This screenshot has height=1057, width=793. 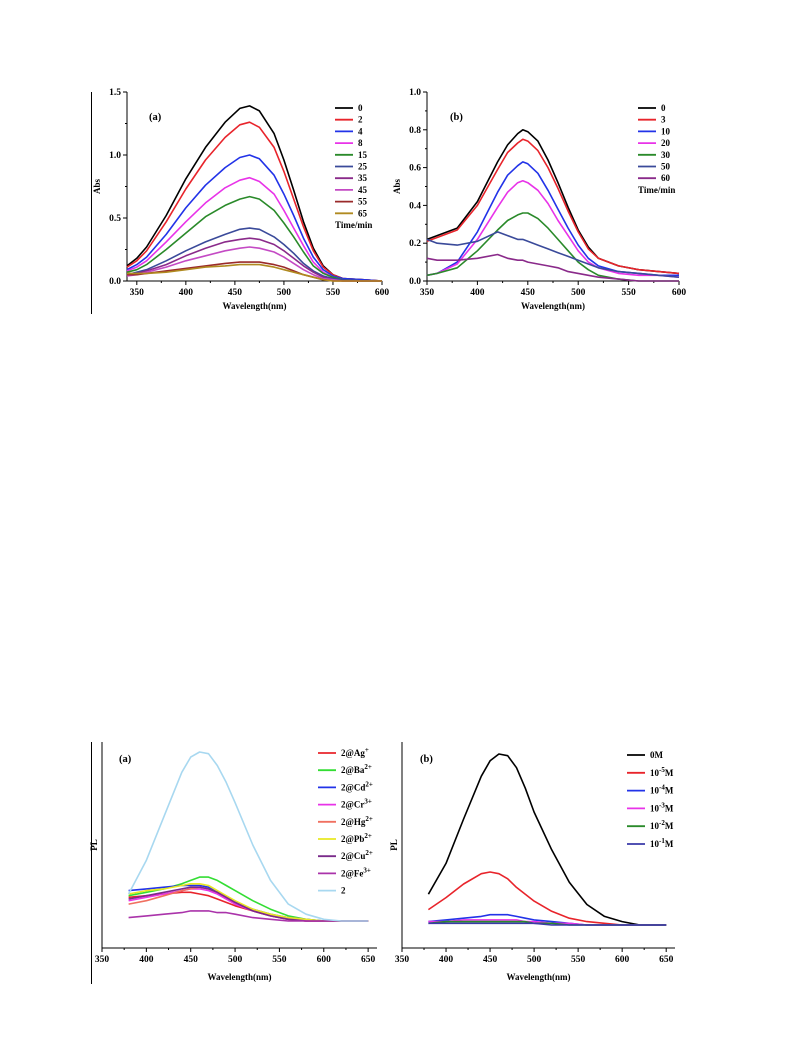 What do you see at coordinates (666, 131) in the screenshot?
I see `legend-entry: 10` at bounding box center [666, 131].